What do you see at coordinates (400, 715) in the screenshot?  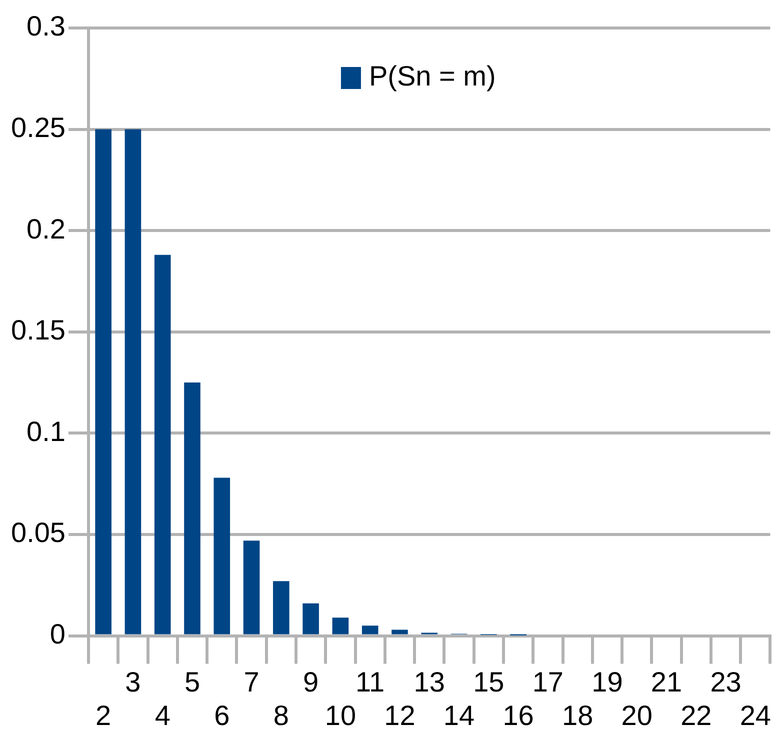 I see `x-tick-label: 12` at bounding box center [400, 715].